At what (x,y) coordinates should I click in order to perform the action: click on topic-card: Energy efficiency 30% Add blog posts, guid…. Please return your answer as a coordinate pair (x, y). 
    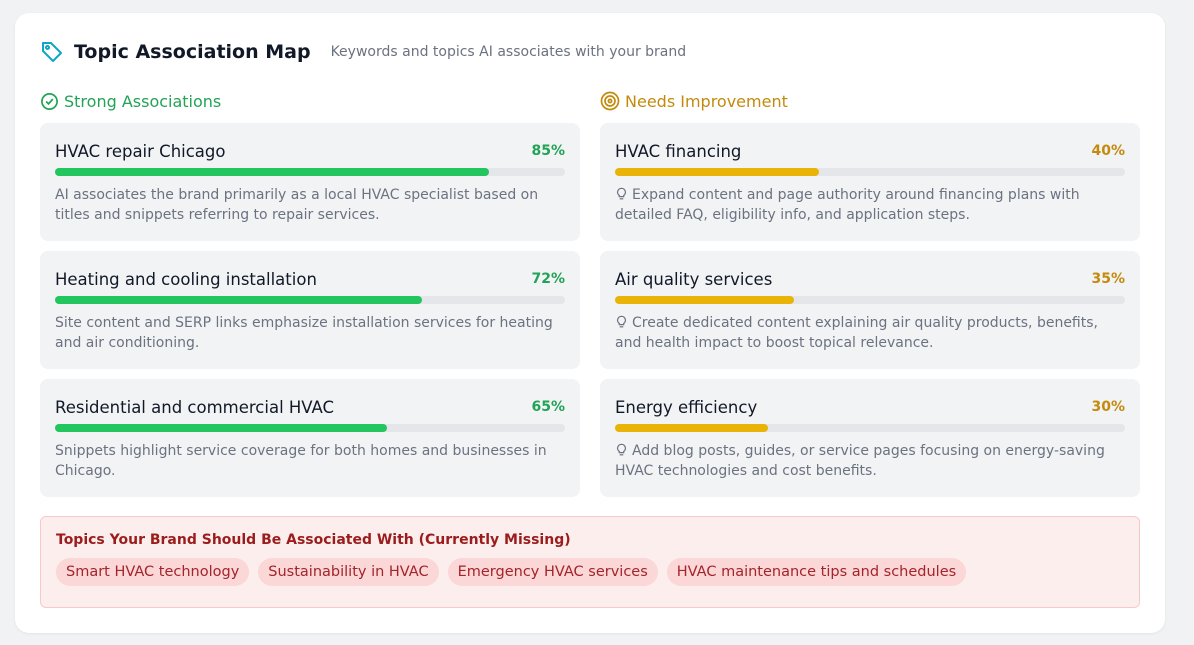
    Looking at the image, I should click on (870, 438).